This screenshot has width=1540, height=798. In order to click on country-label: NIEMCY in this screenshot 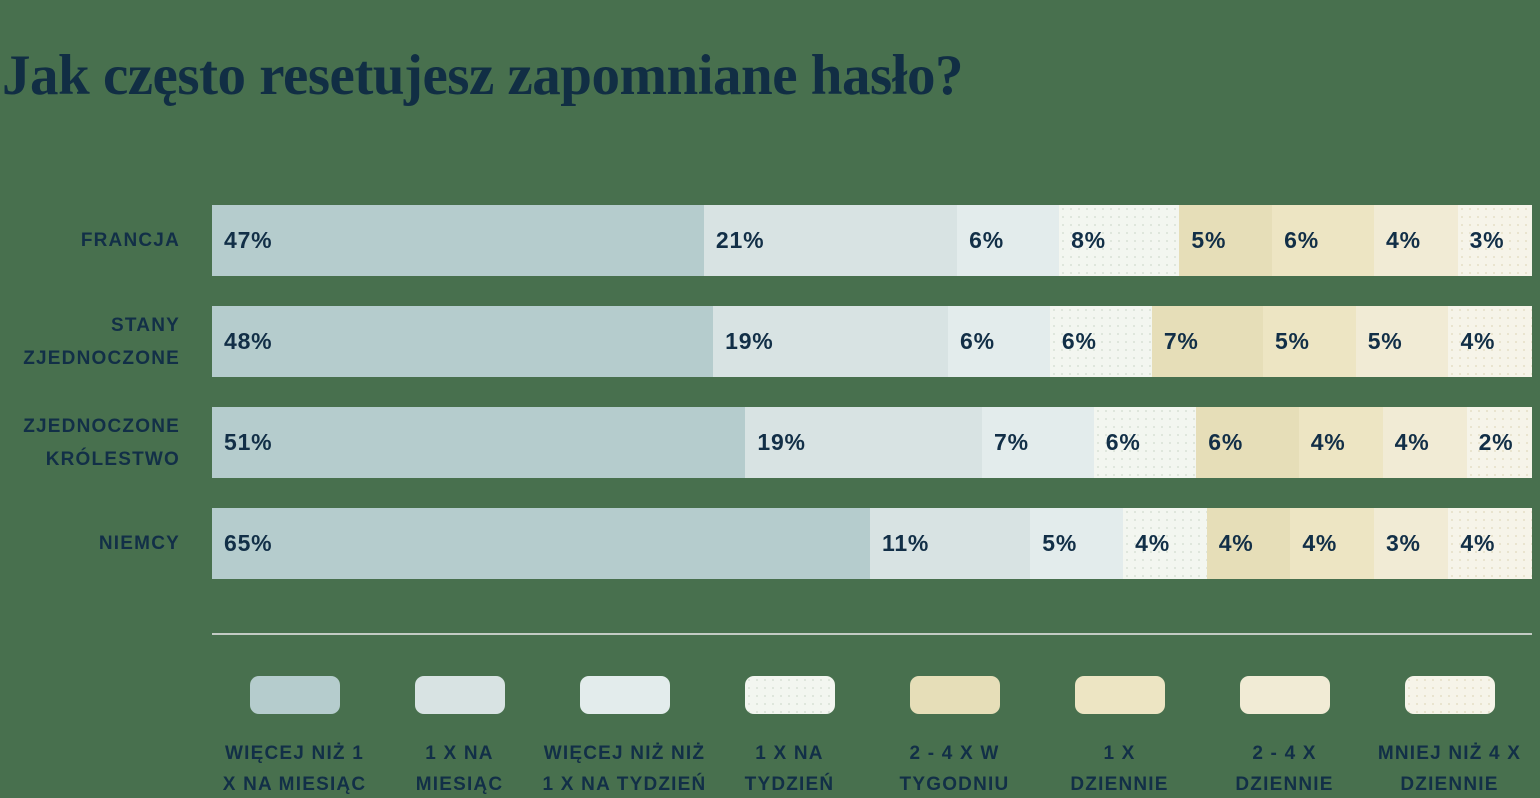, I will do `click(139, 543)`.